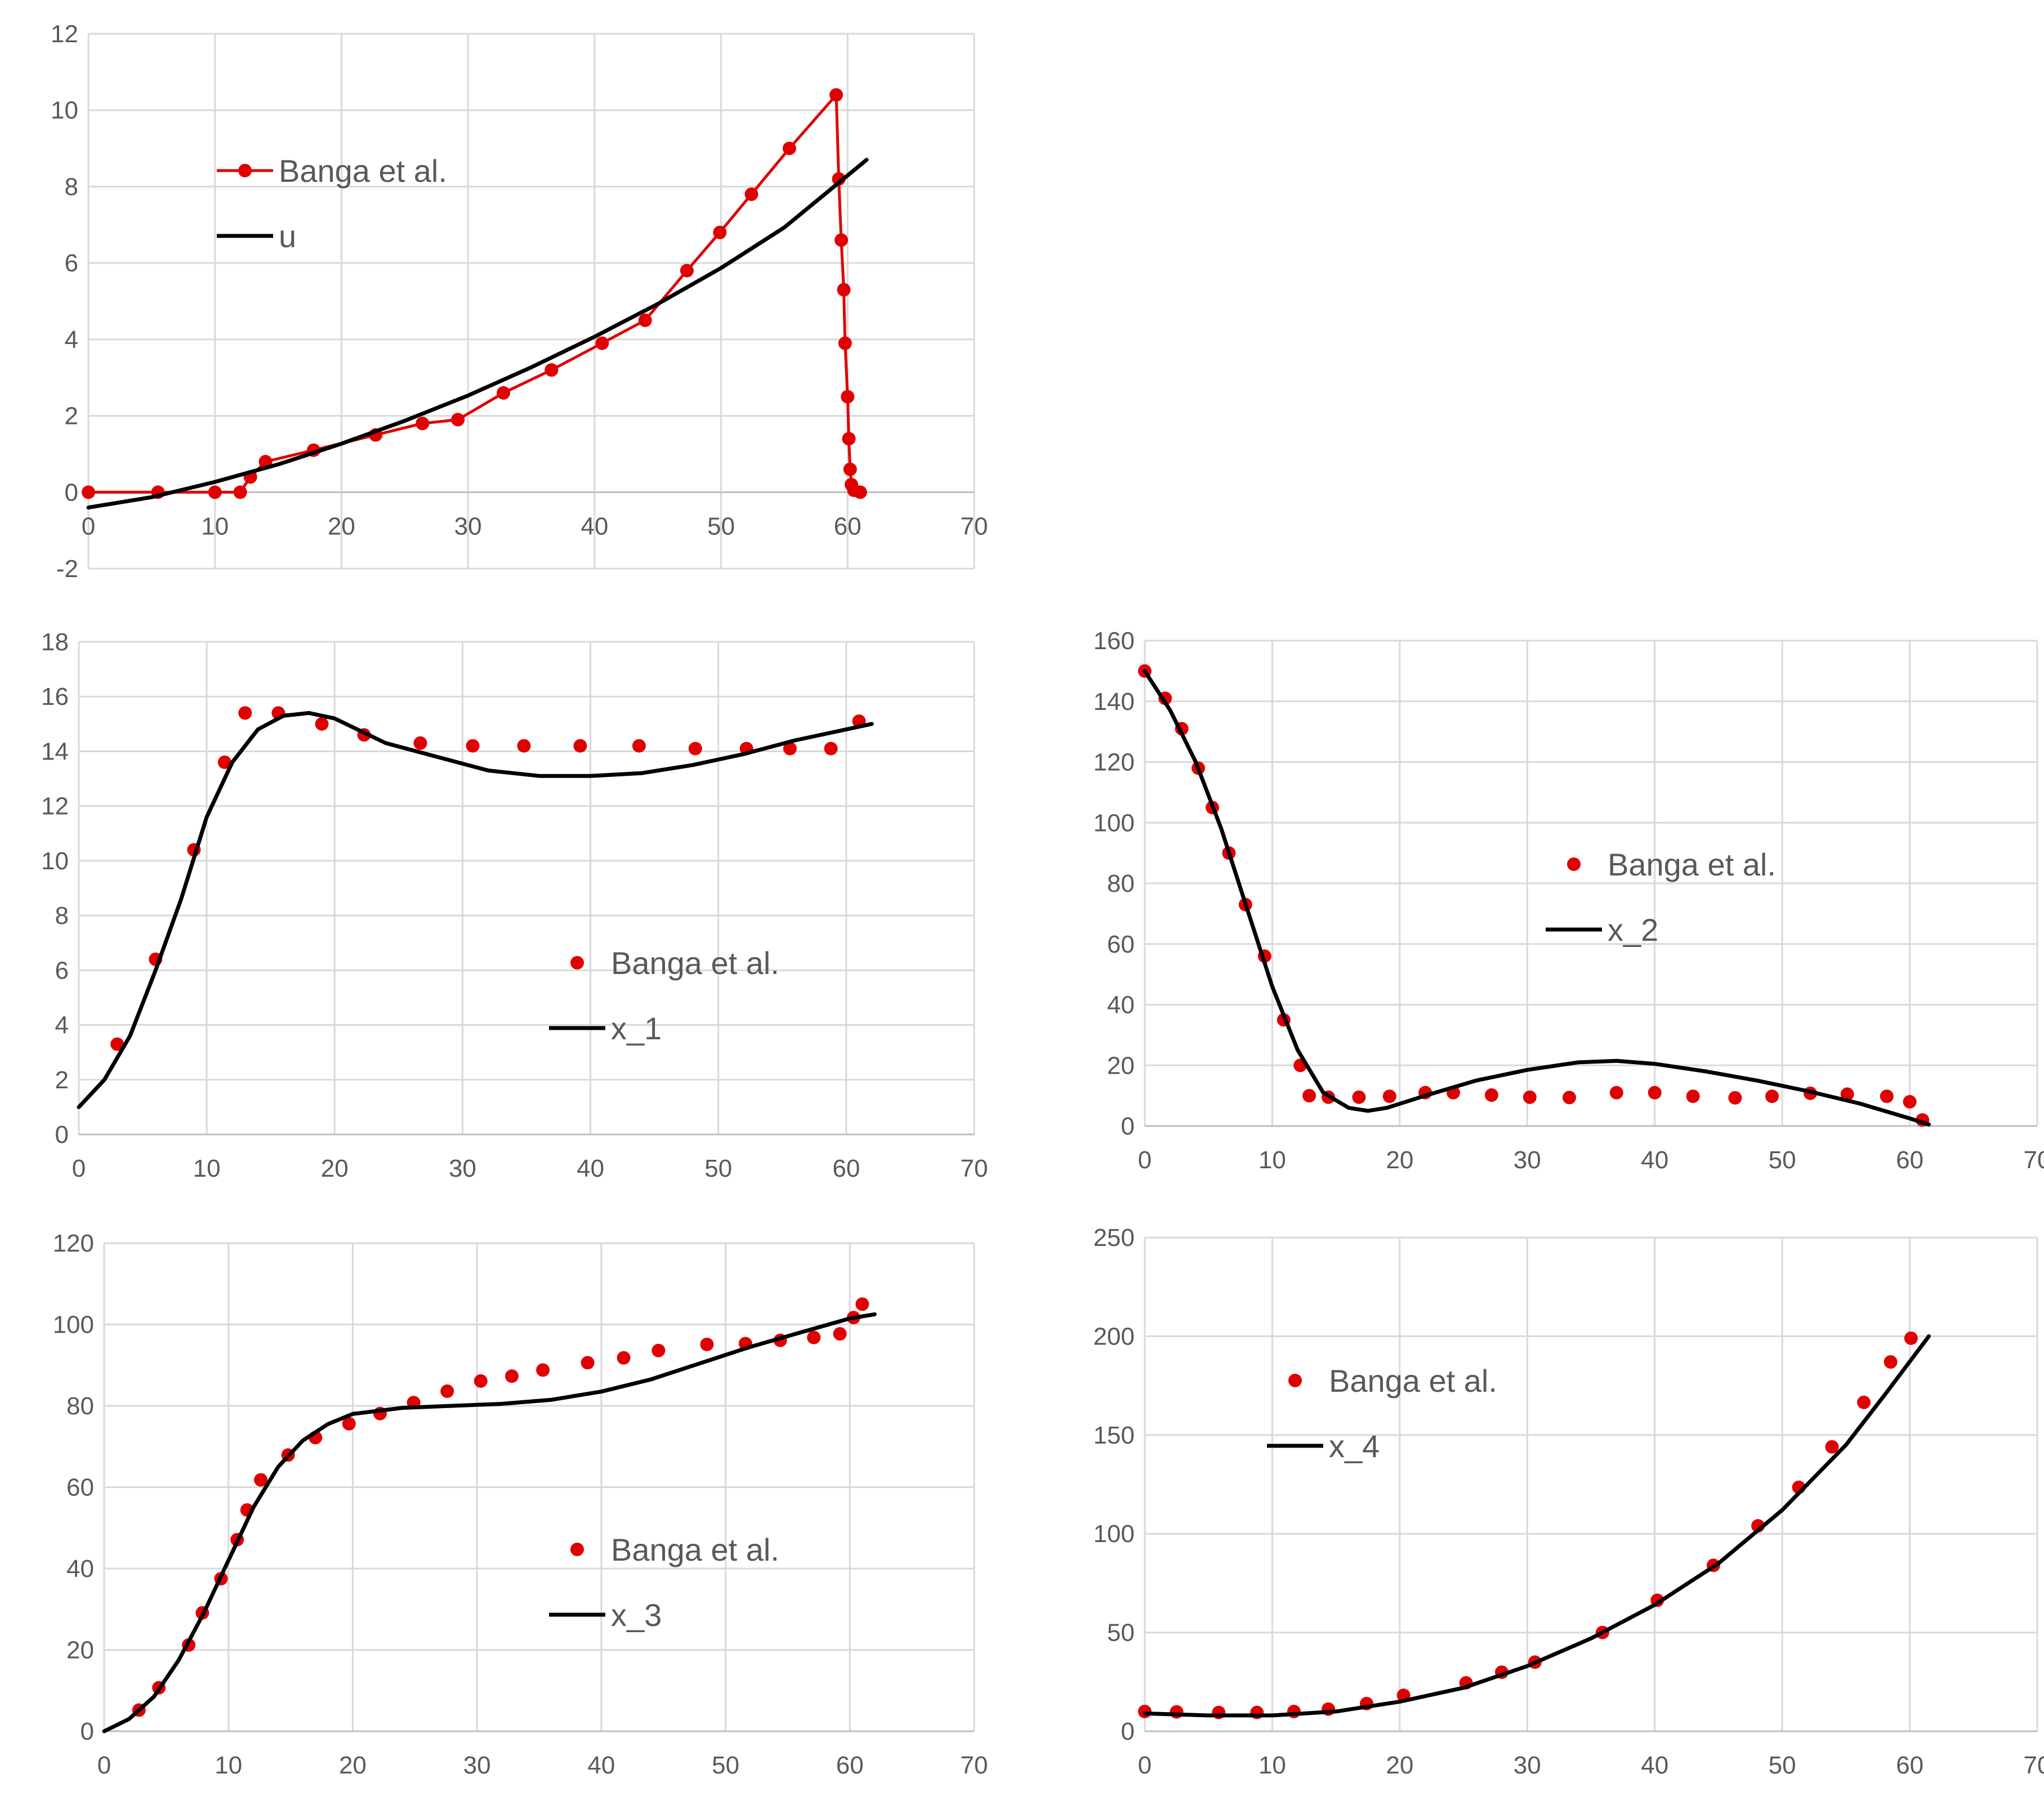 Image resolution: width=2044 pixels, height=1796 pixels. I want to click on y-tick-label: 50, so click(1121, 1633).